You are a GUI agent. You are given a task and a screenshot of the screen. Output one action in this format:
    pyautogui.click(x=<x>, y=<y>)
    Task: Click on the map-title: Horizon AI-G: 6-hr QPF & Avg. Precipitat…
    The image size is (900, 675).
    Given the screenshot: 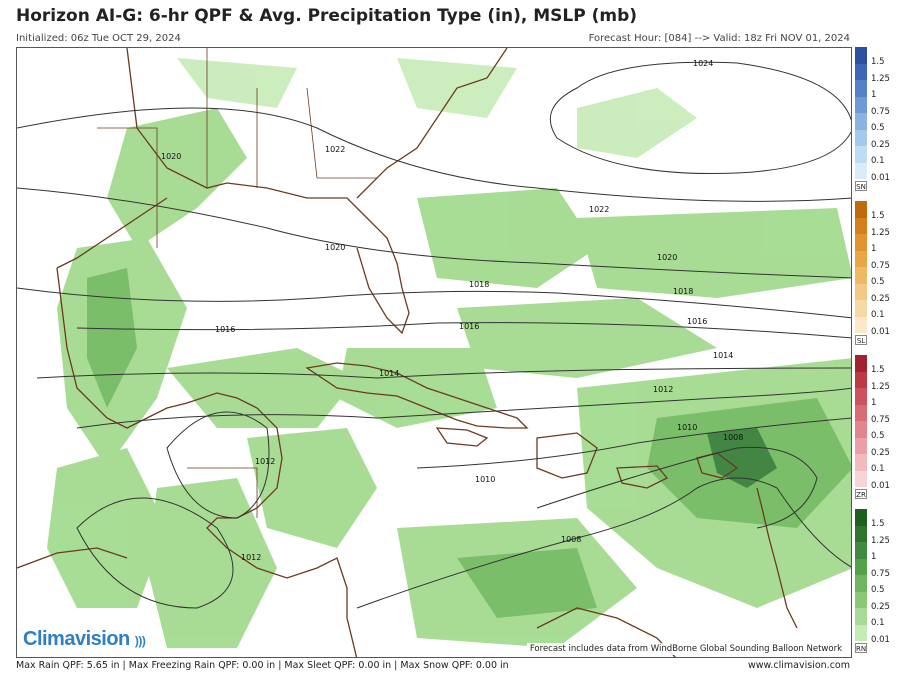 What is the action you would take?
    pyautogui.click(x=327, y=16)
    